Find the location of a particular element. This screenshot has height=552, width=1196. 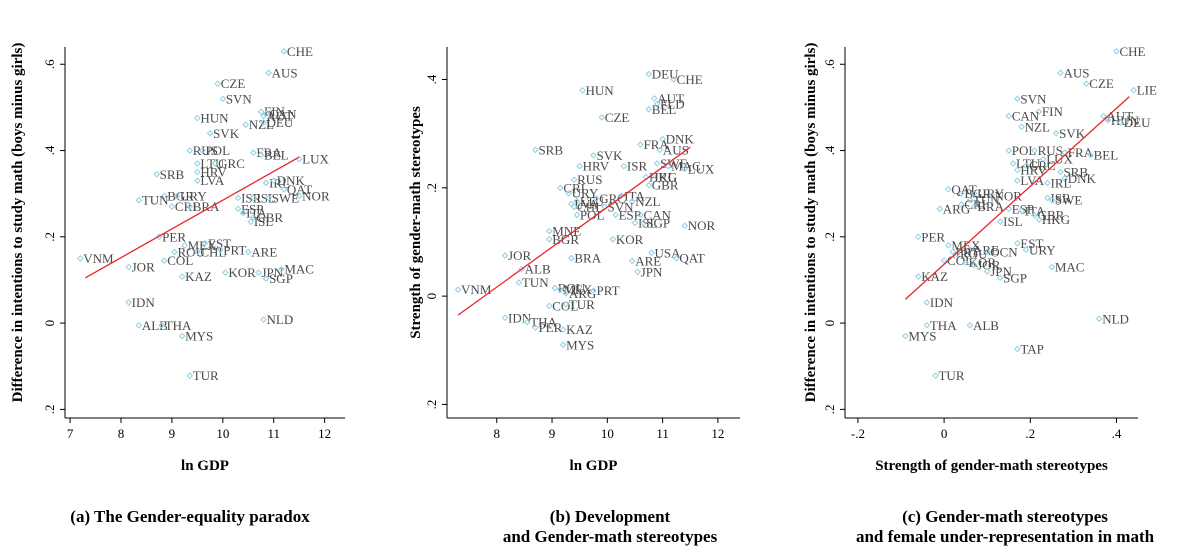

point-label: SVK is located at coordinates (1072, 133).